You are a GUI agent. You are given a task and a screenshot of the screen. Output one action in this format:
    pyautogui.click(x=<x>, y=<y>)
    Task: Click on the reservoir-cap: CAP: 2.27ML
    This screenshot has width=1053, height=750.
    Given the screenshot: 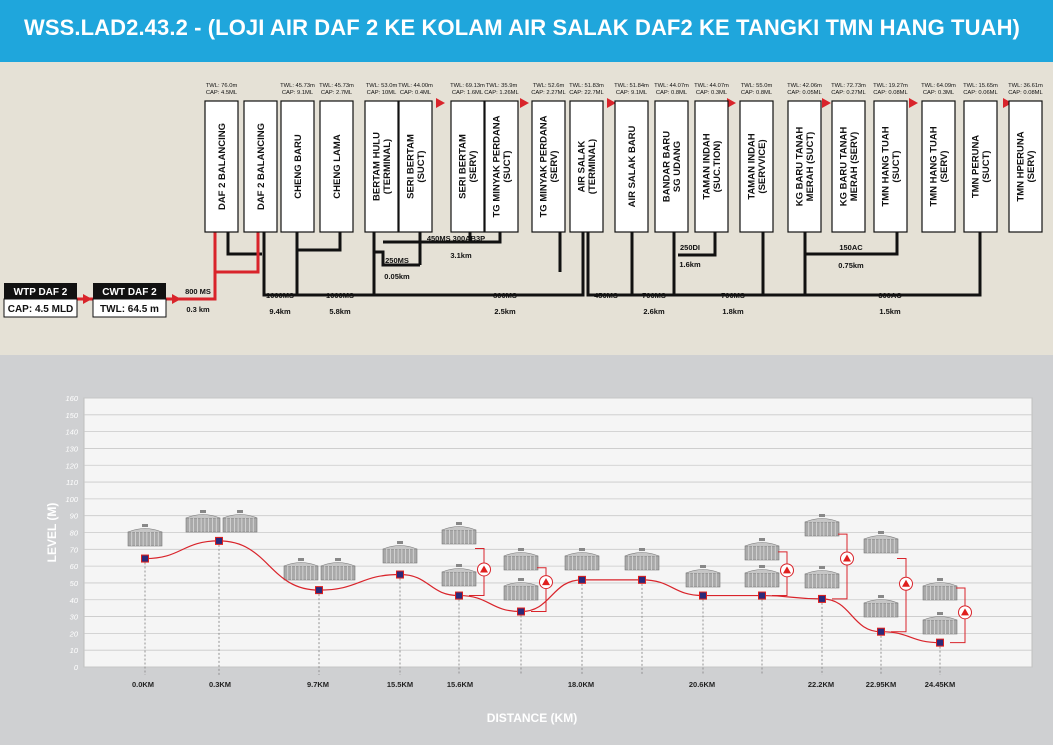 What is the action you would take?
    pyautogui.click(x=548, y=93)
    